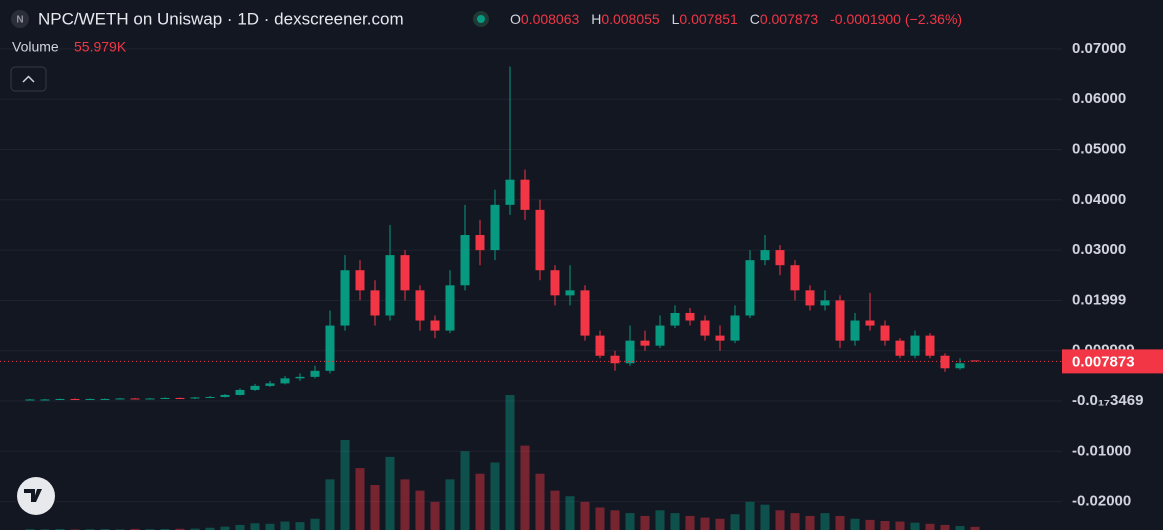 The height and width of the screenshot is (530, 1163). What do you see at coordinates (789, 19) in the screenshot?
I see `legend-value: 0.007873` at bounding box center [789, 19].